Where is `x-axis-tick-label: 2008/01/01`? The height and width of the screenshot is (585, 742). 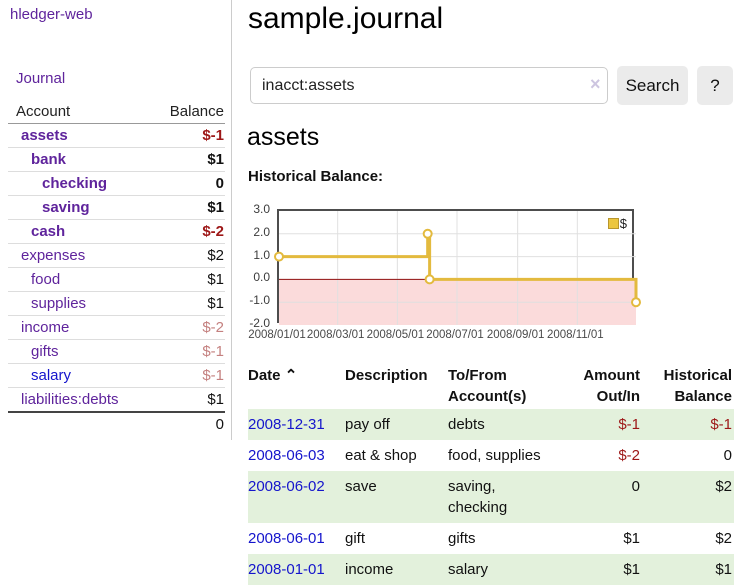
x-axis-tick-label: 2008/01/01 is located at coordinates (277, 335).